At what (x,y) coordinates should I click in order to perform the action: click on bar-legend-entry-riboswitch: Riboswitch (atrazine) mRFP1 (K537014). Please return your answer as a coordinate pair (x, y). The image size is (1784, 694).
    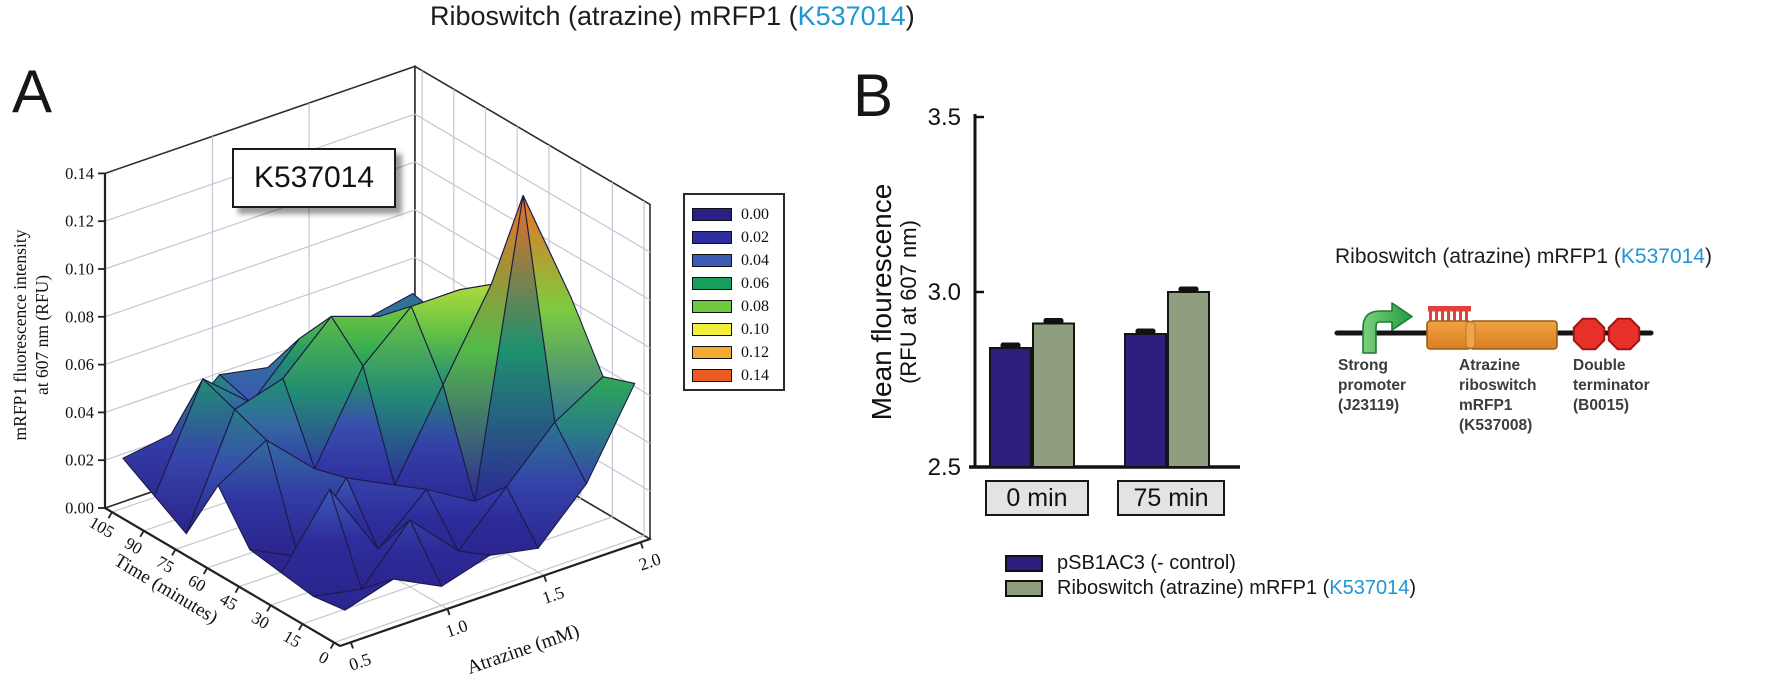
    Looking at the image, I should click on (1211, 587).